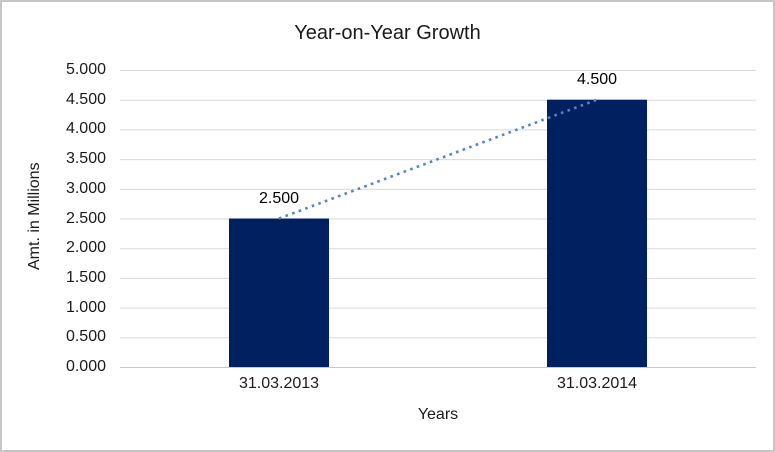 The image size is (775, 452). Describe the element at coordinates (438, 159) in the screenshot. I see `trendline` at that location.